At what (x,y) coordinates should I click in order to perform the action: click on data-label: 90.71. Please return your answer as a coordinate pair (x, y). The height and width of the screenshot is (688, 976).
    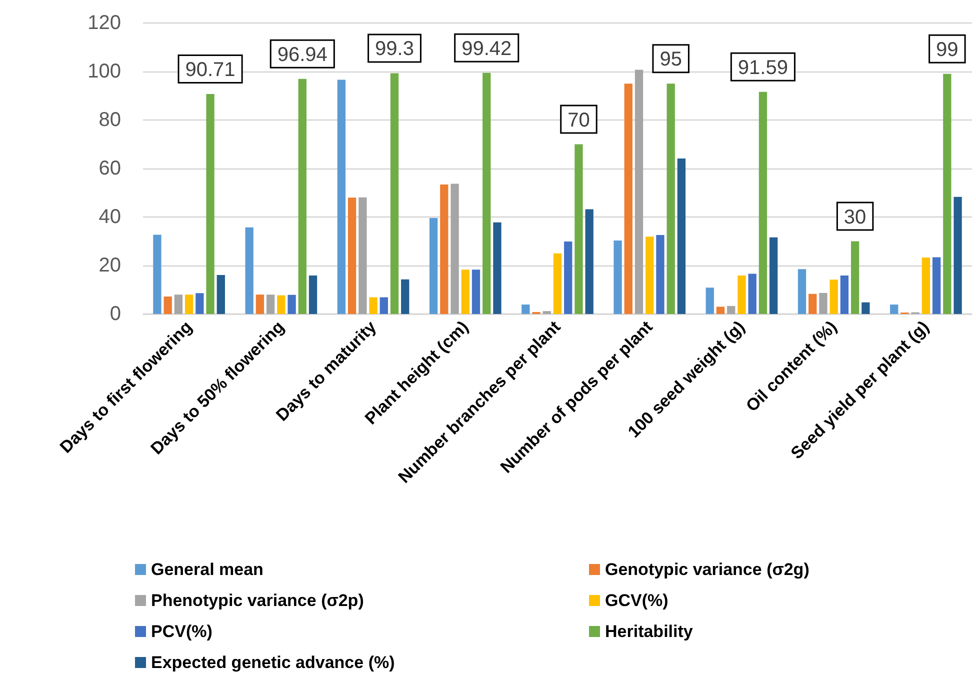
    Looking at the image, I should click on (210, 70).